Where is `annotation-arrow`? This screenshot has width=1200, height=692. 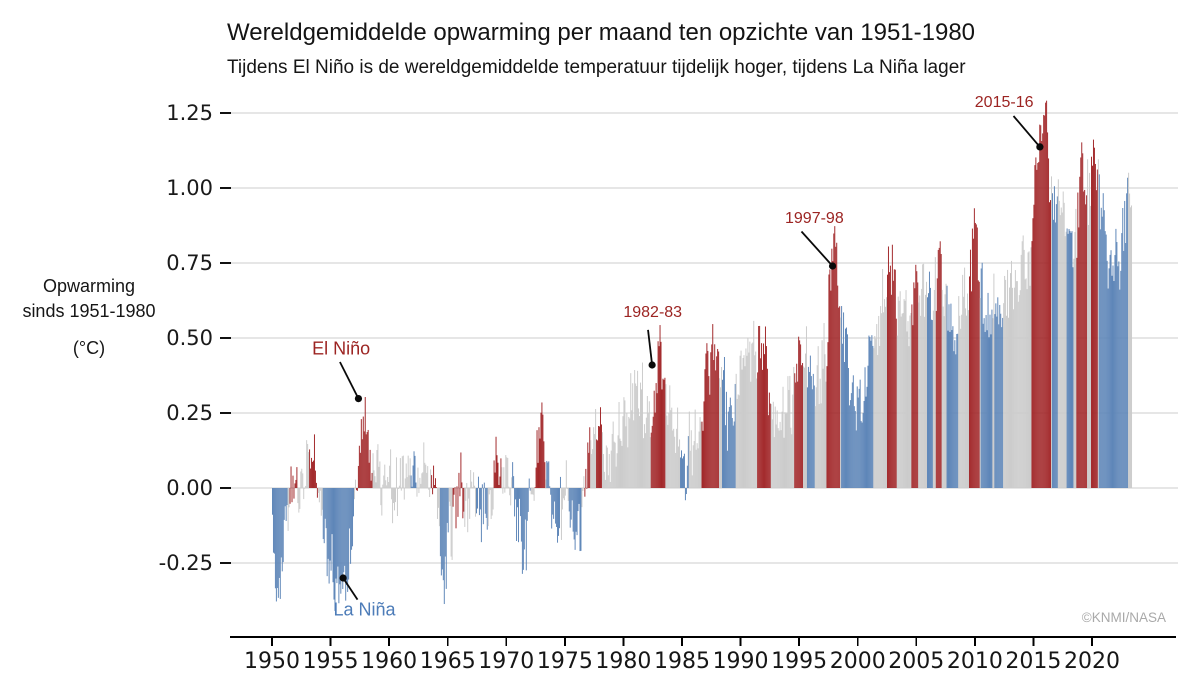 annotation-arrow is located at coordinates (650, 347).